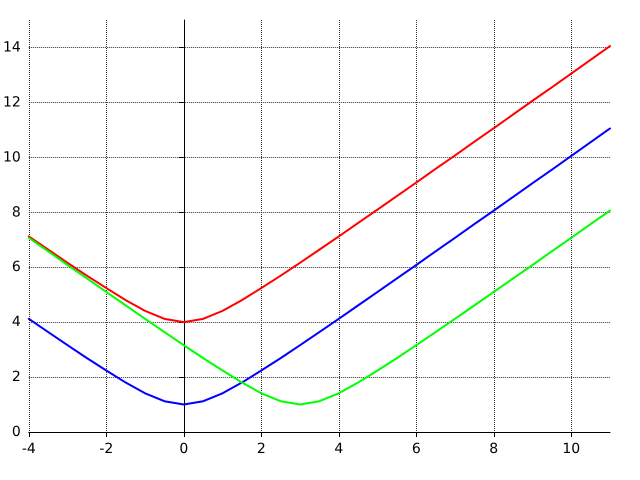 The height and width of the screenshot is (480, 640). I want to click on x-tick-label: 0, so click(183, 449).